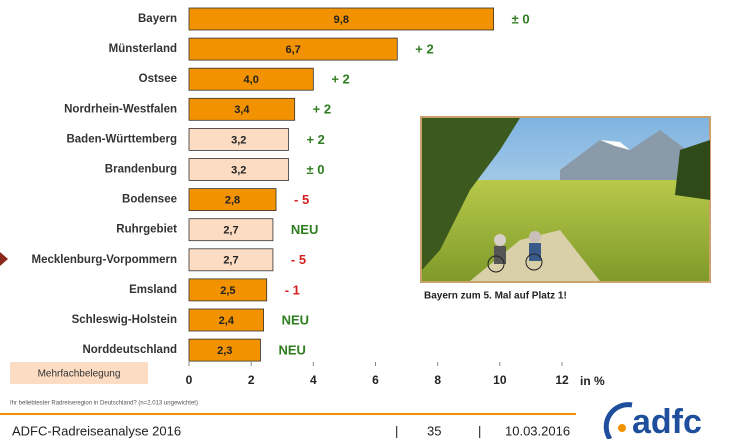 The width and height of the screenshot is (744, 439). What do you see at coordinates (375, 380) in the screenshot?
I see `x-tick-label: 6` at bounding box center [375, 380].